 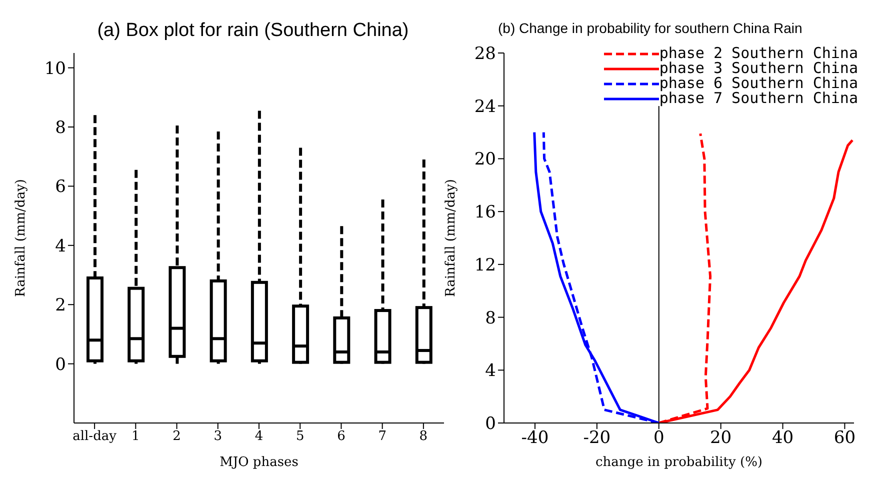 What do you see at coordinates (55, 68) in the screenshot?
I see `y-tick-label: 10` at bounding box center [55, 68].